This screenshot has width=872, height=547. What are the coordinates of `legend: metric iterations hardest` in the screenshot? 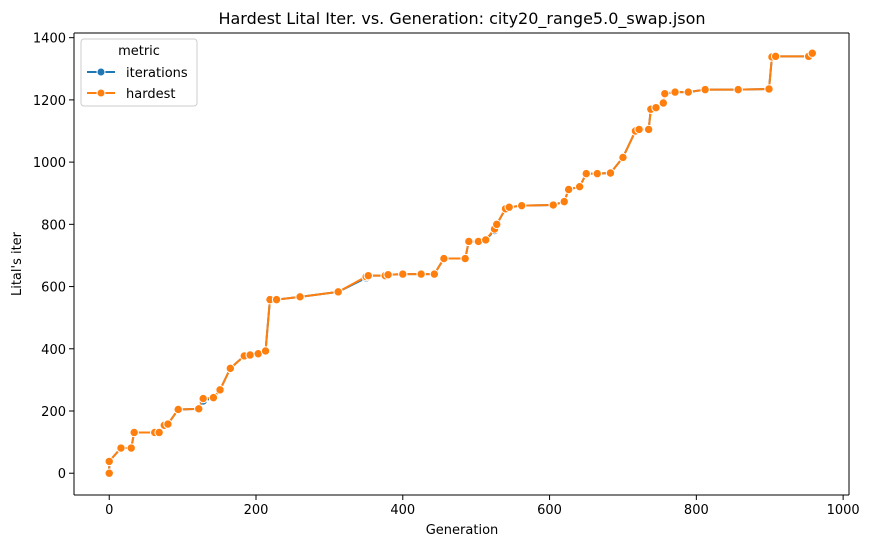 It's located at (139, 72).